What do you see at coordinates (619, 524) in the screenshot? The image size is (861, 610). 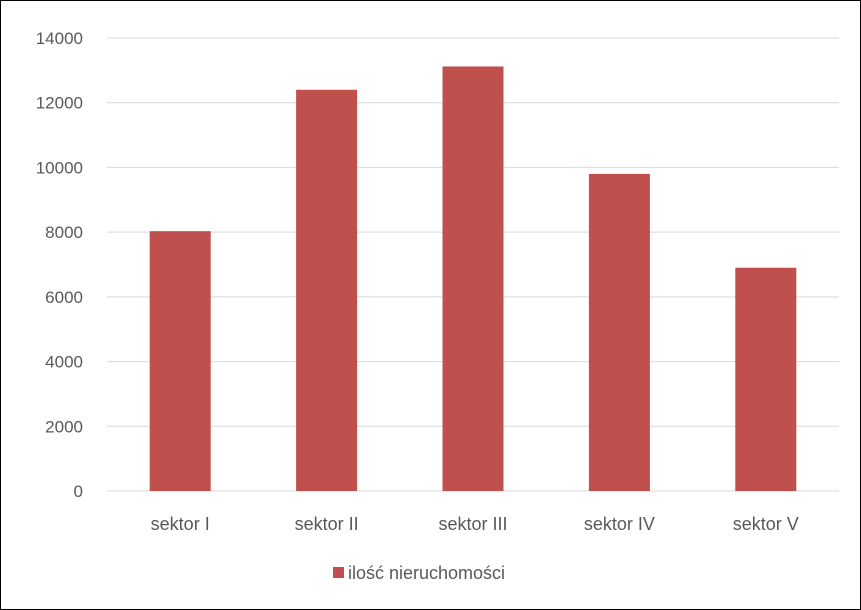 I see `x-category-label: sektor IV` at bounding box center [619, 524].